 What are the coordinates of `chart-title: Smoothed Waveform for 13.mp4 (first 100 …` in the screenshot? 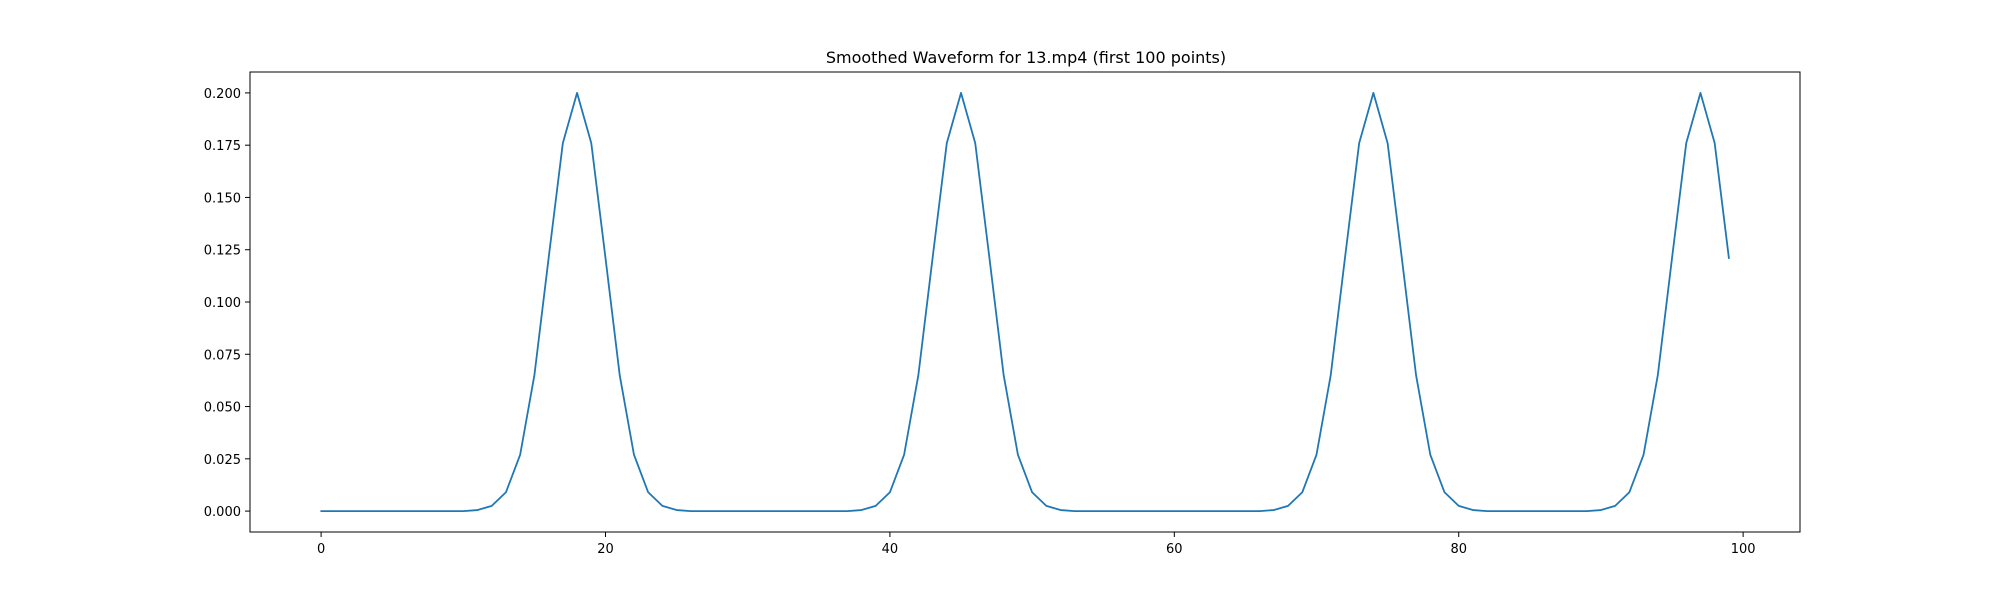 It's located at (1026, 57).